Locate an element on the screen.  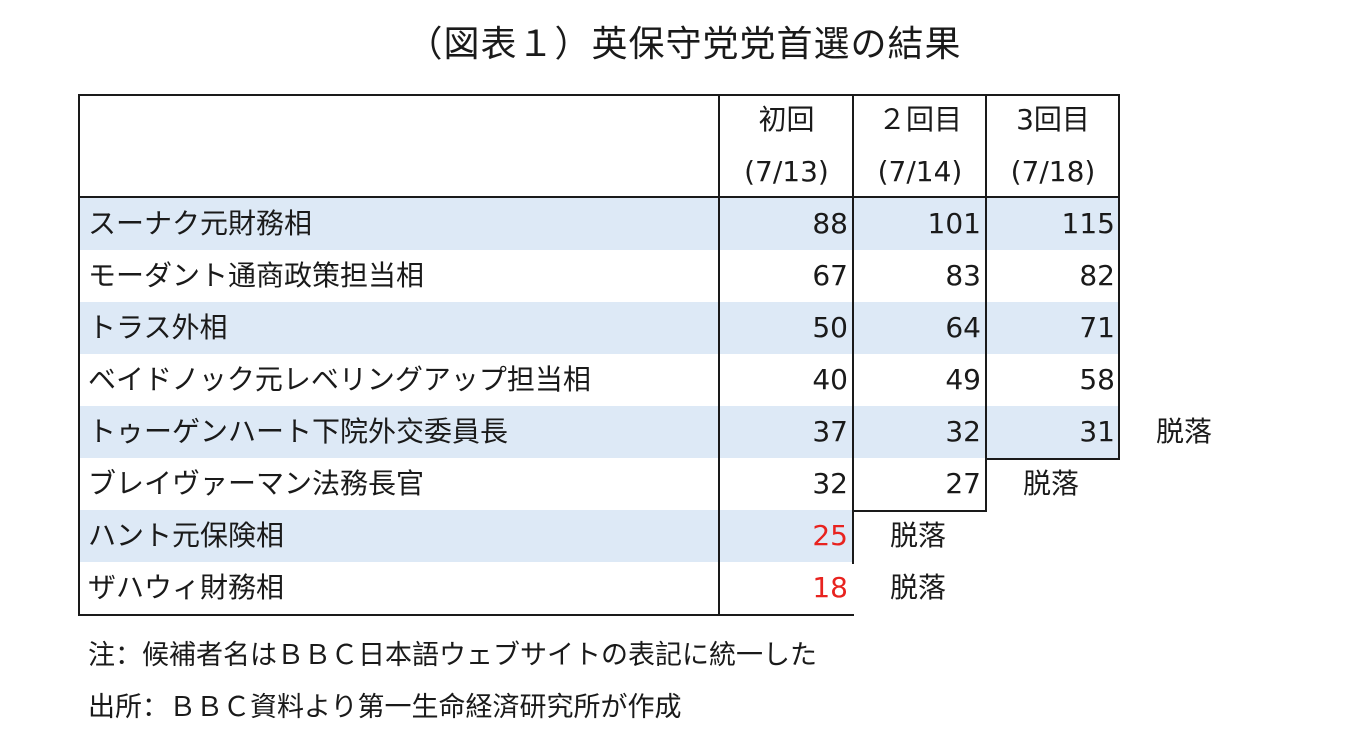
round1-votes: 37 is located at coordinates (830, 431).